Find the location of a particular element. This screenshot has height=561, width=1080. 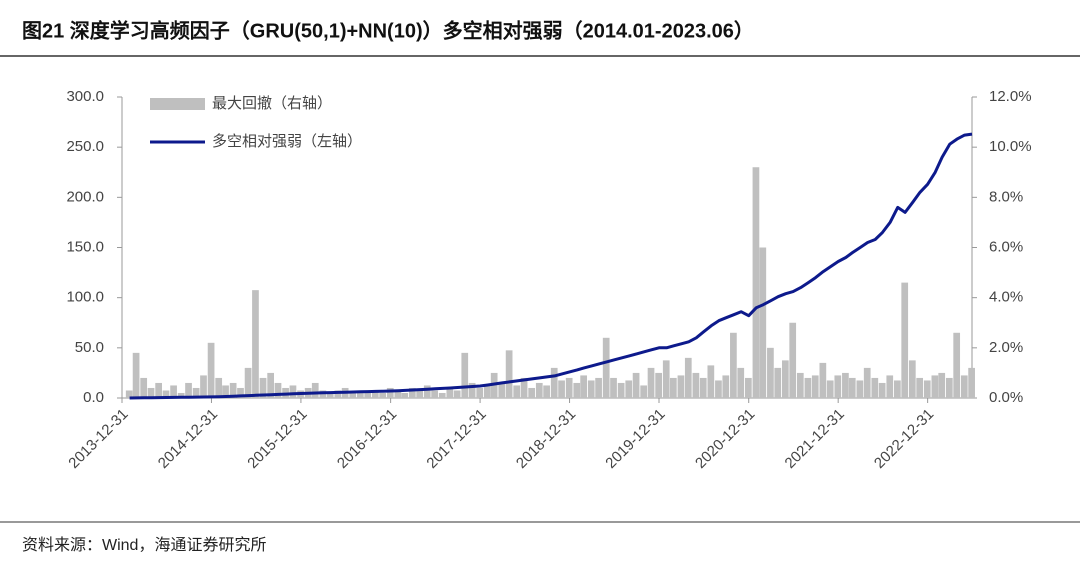

y-tick-label: 300.0 is located at coordinates (85, 96).